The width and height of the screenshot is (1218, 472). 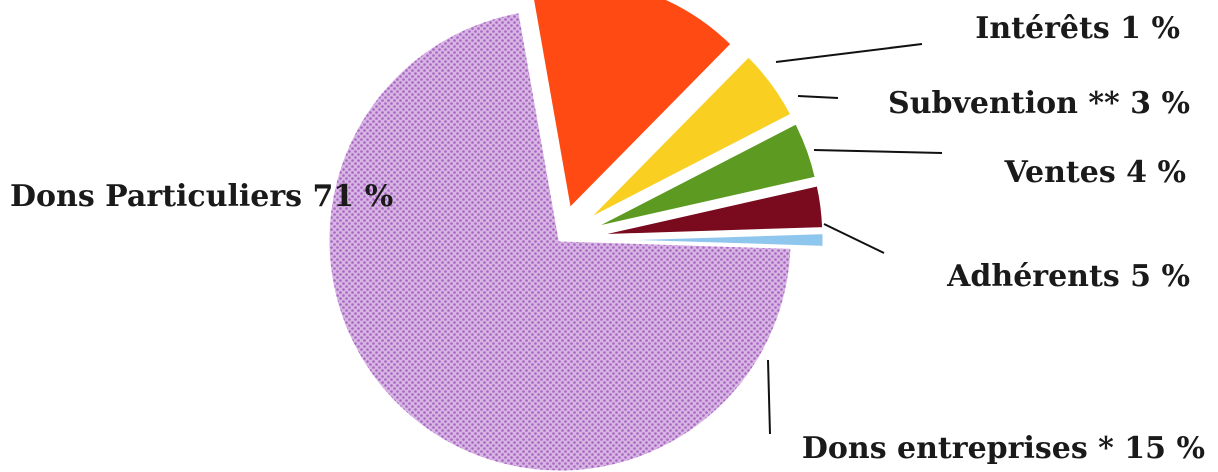 I want to click on slice-label-subvention: Subvention ** 3 %, so click(x=1039, y=103).